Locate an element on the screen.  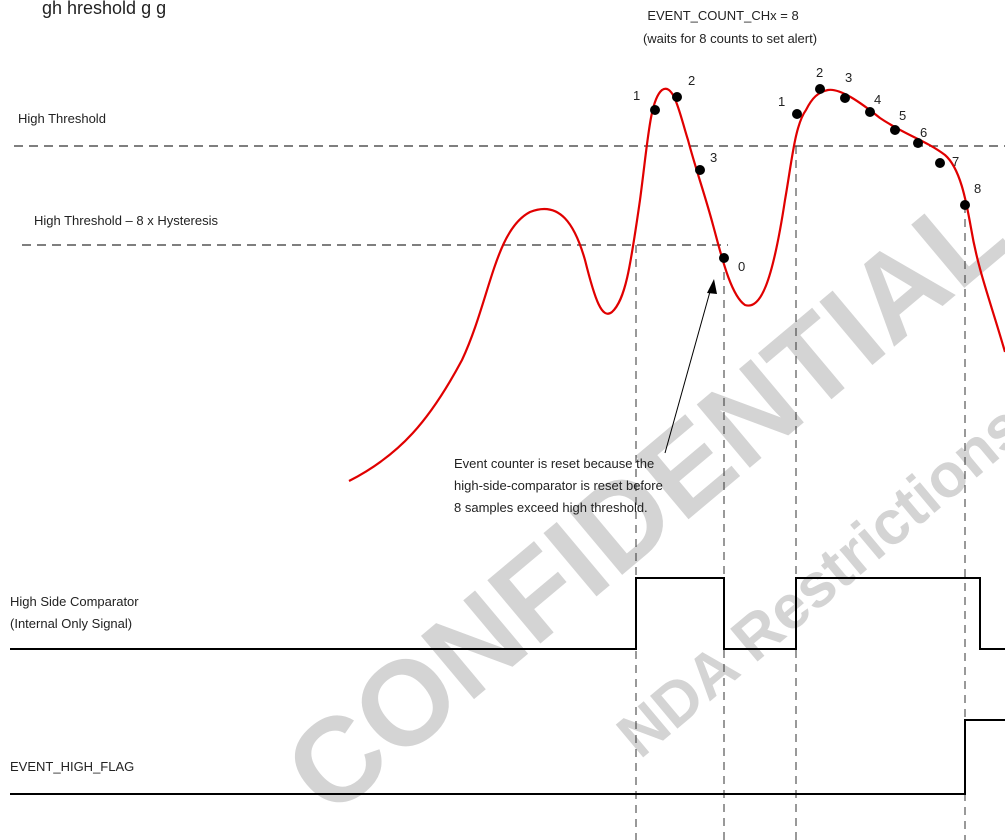
comparator-waveform is located at coordinates (507, 613).